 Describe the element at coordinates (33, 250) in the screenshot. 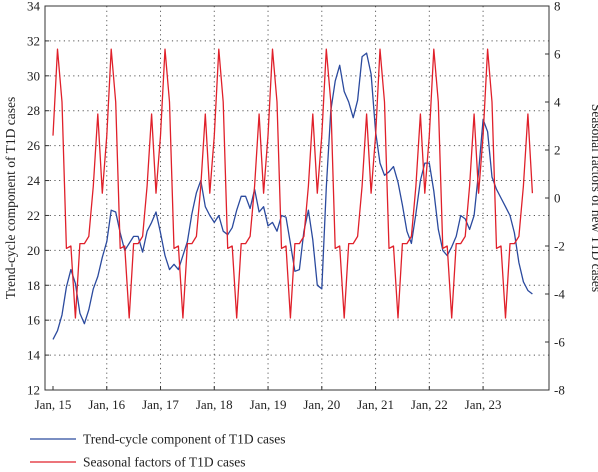

I see `left-tick-label: 20` at that location.